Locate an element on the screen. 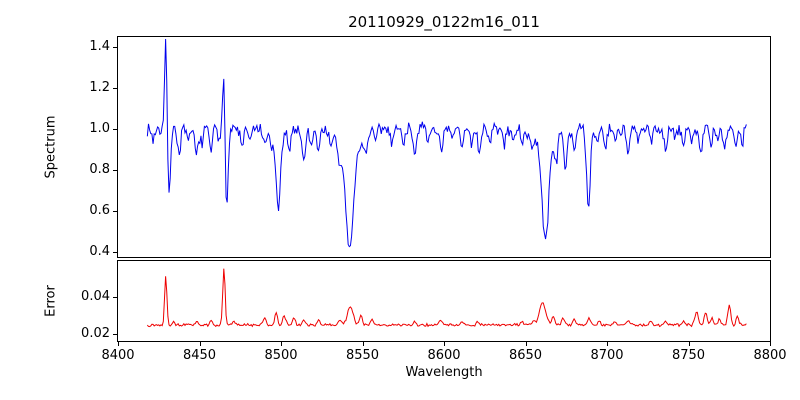 The image size is (800, 400). y-tick-label: 0.02 is located at coordinates (95, 333).